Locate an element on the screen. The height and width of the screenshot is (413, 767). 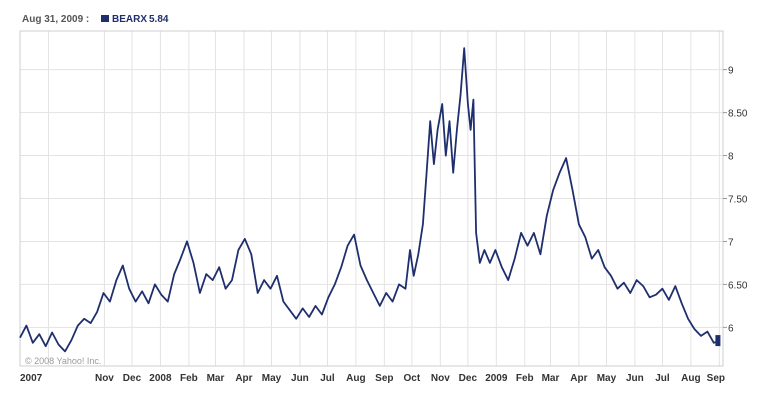
y-tick-label: 7.50 is located at coordinates (738, 200).